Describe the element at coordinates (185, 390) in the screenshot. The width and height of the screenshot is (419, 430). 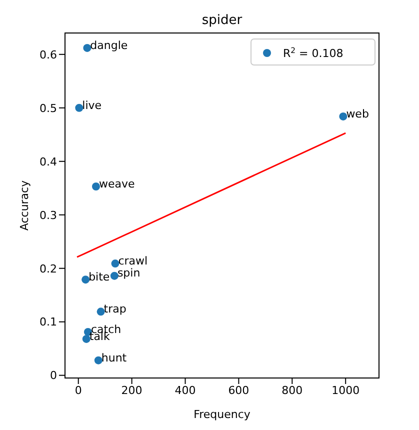
I see `x-tick-label: 400` at that location.